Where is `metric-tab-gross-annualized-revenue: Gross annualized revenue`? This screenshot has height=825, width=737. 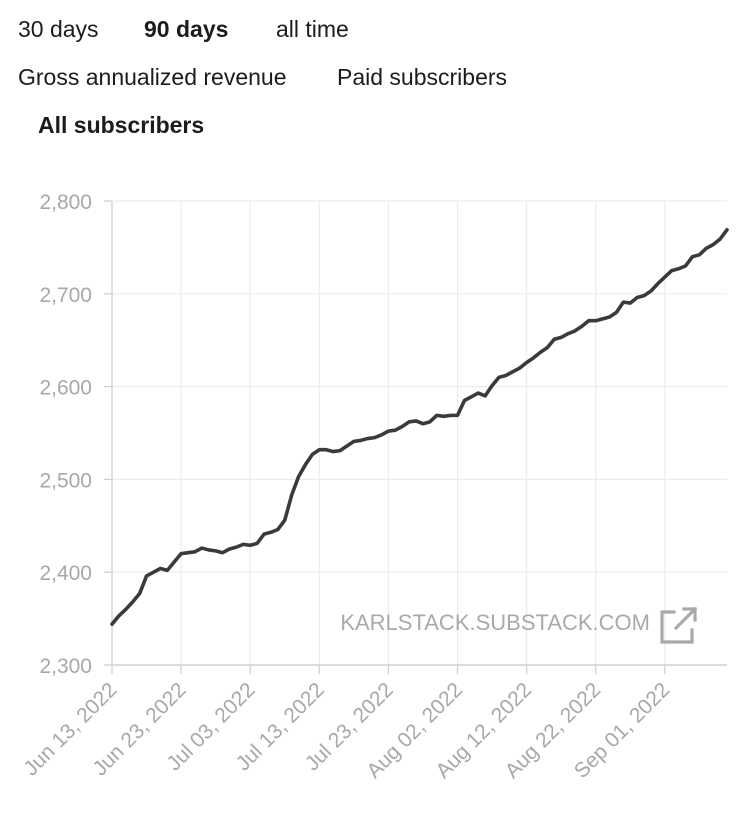 metric-tab-gross-annualized-revenue: Gross annualized revenue is located at coordinates (152, 77).